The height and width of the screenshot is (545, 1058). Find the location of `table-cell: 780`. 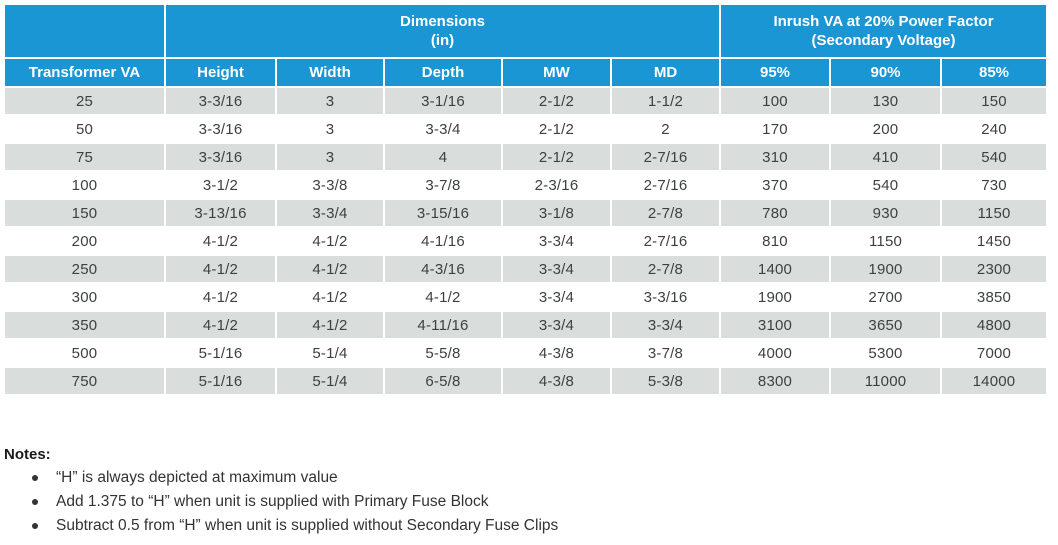

table-cell: 780 is located at coordinates (775, 213).